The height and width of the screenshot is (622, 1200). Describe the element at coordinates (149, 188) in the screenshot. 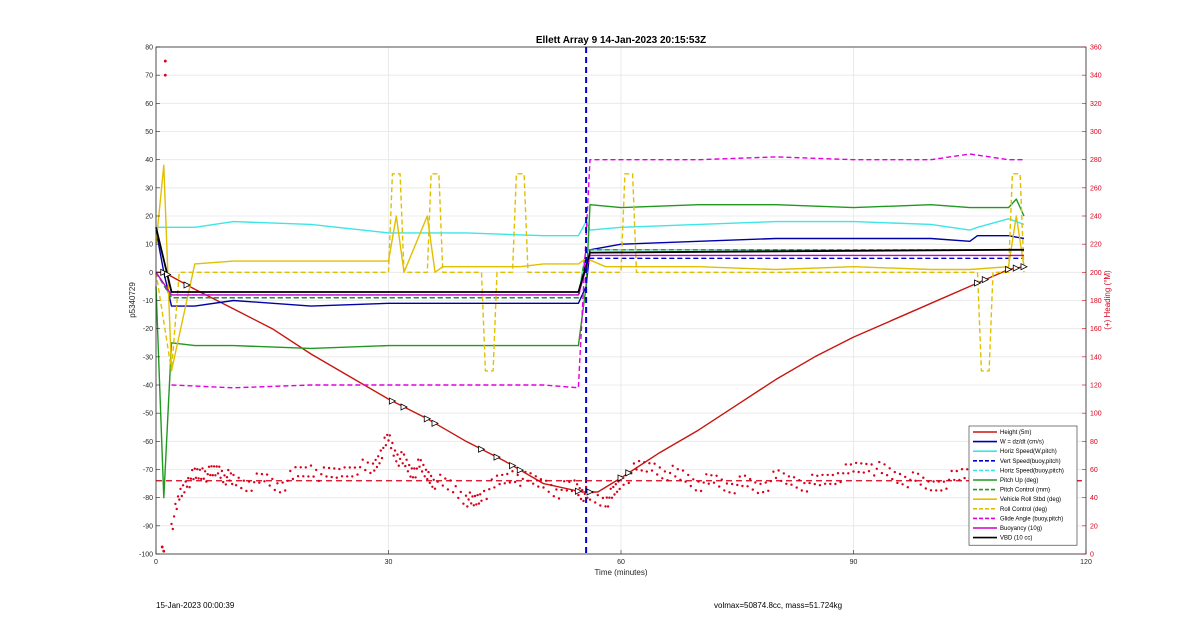

I see `left-tick-label: 30` at that location.